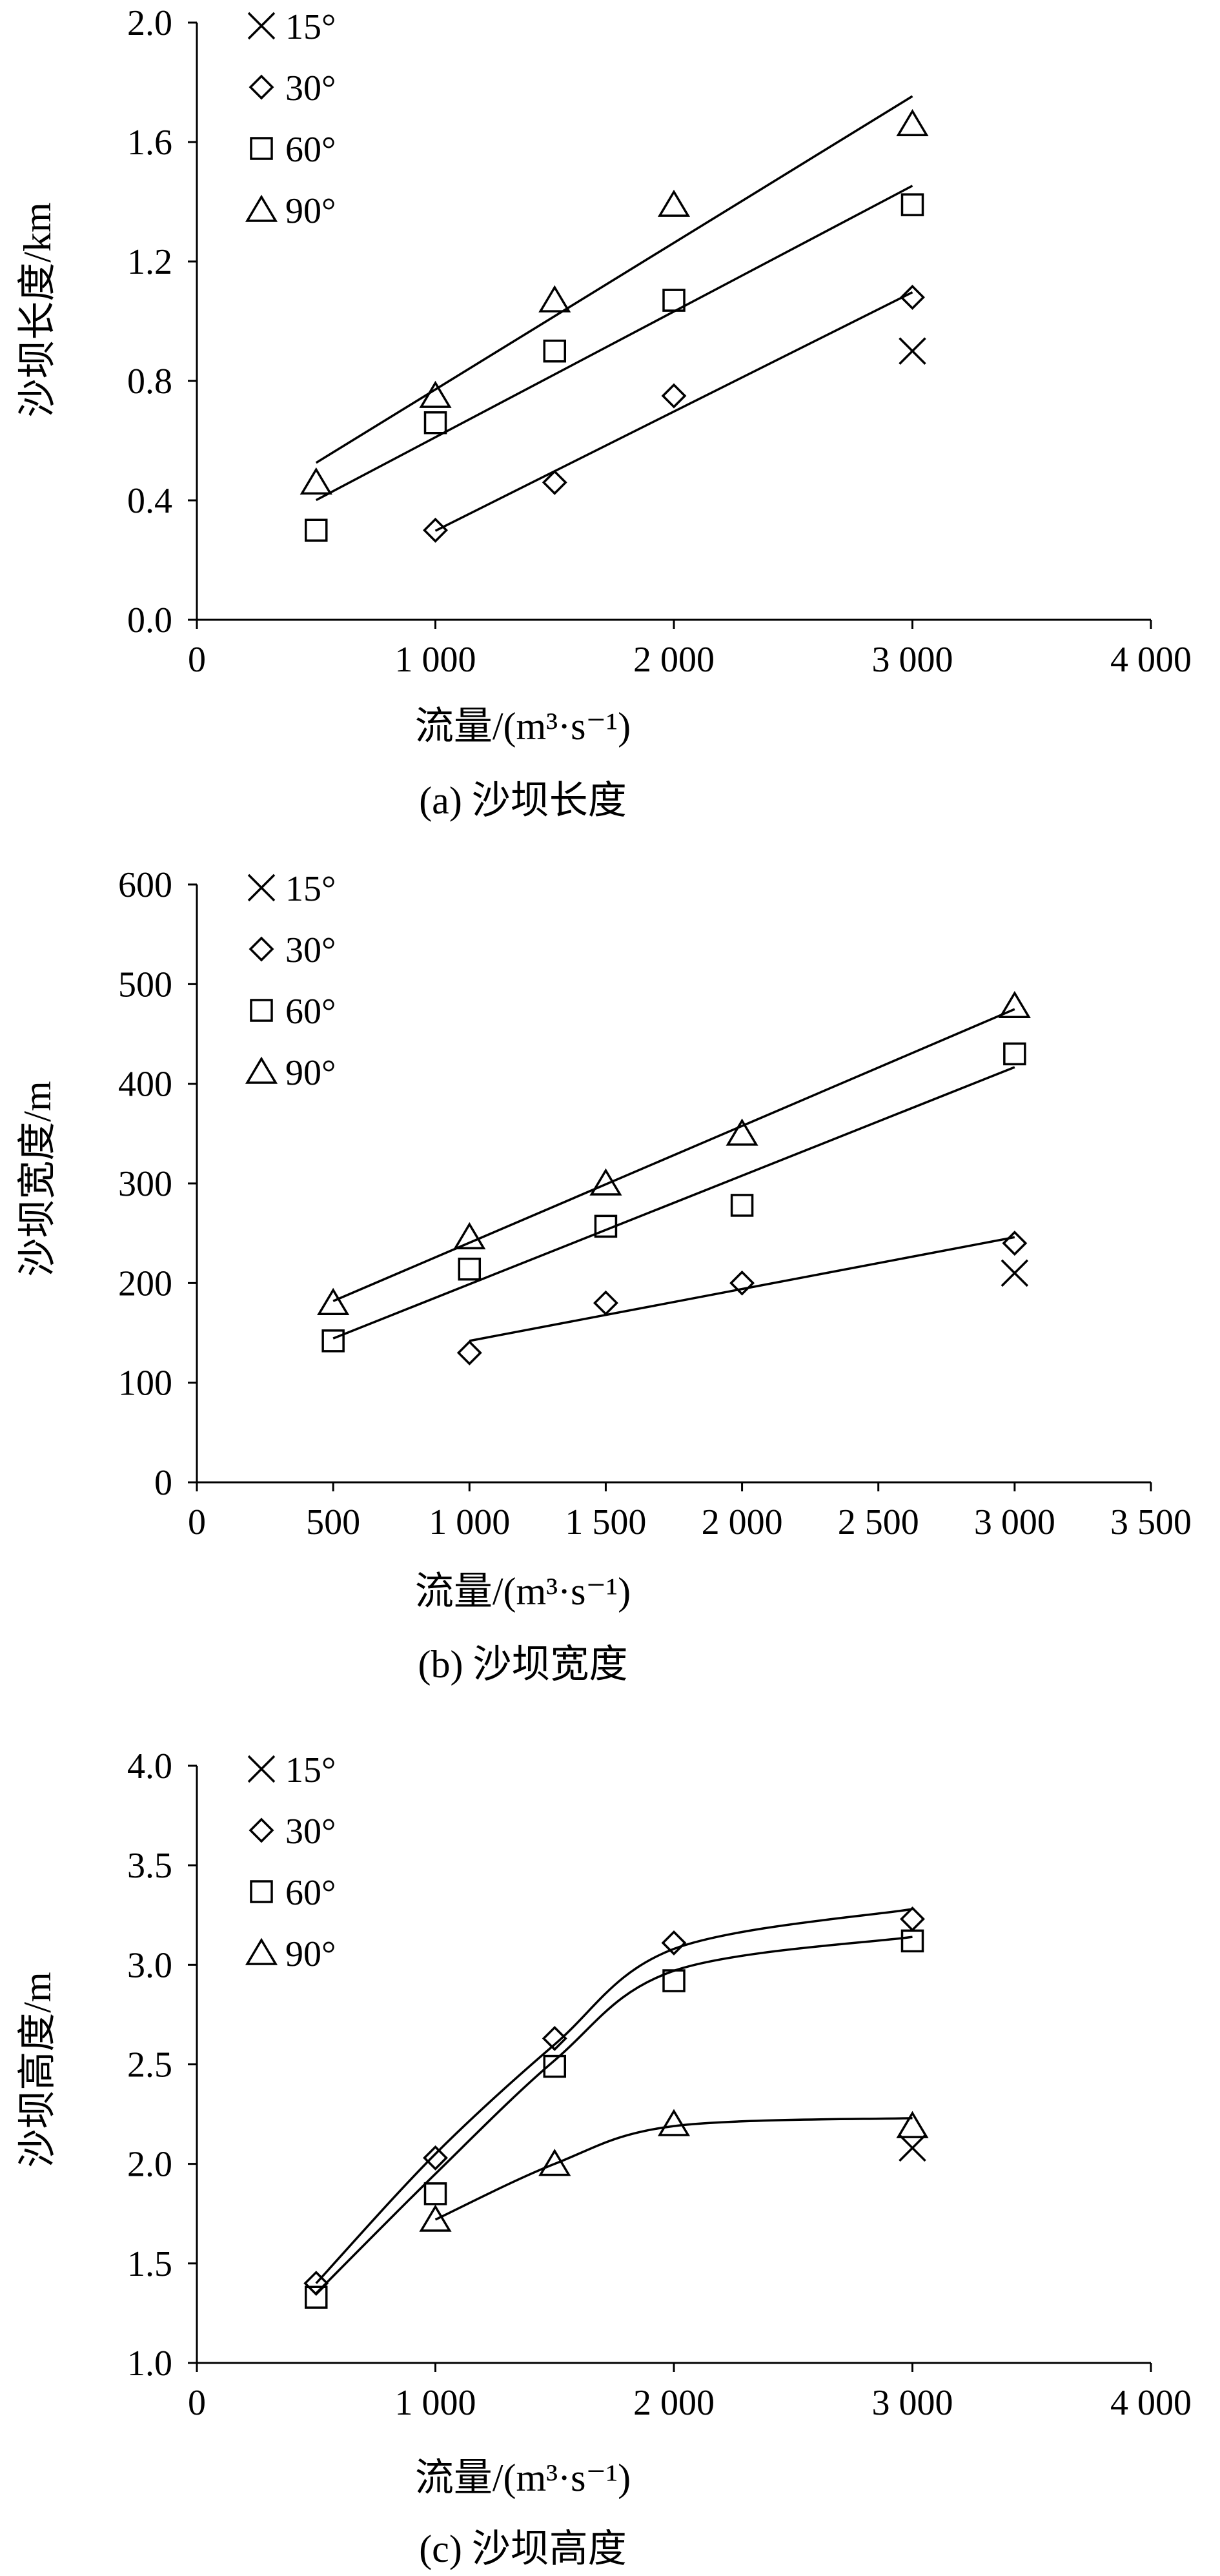 The height and width of the screenshot is (2576, 1220). Describe the element at coordinates (149, 143) in the screenshot. I see `y-tick-label: 1.6` at that location.